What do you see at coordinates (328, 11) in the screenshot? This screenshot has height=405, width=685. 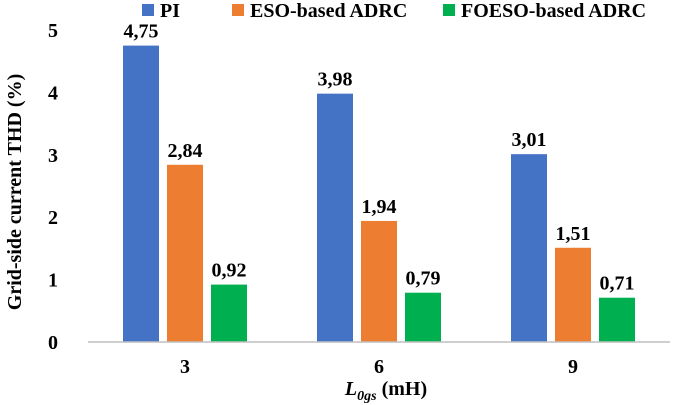 I see `legend-label-eso: ESO-based ADRC` at bounding box center [328, 11].